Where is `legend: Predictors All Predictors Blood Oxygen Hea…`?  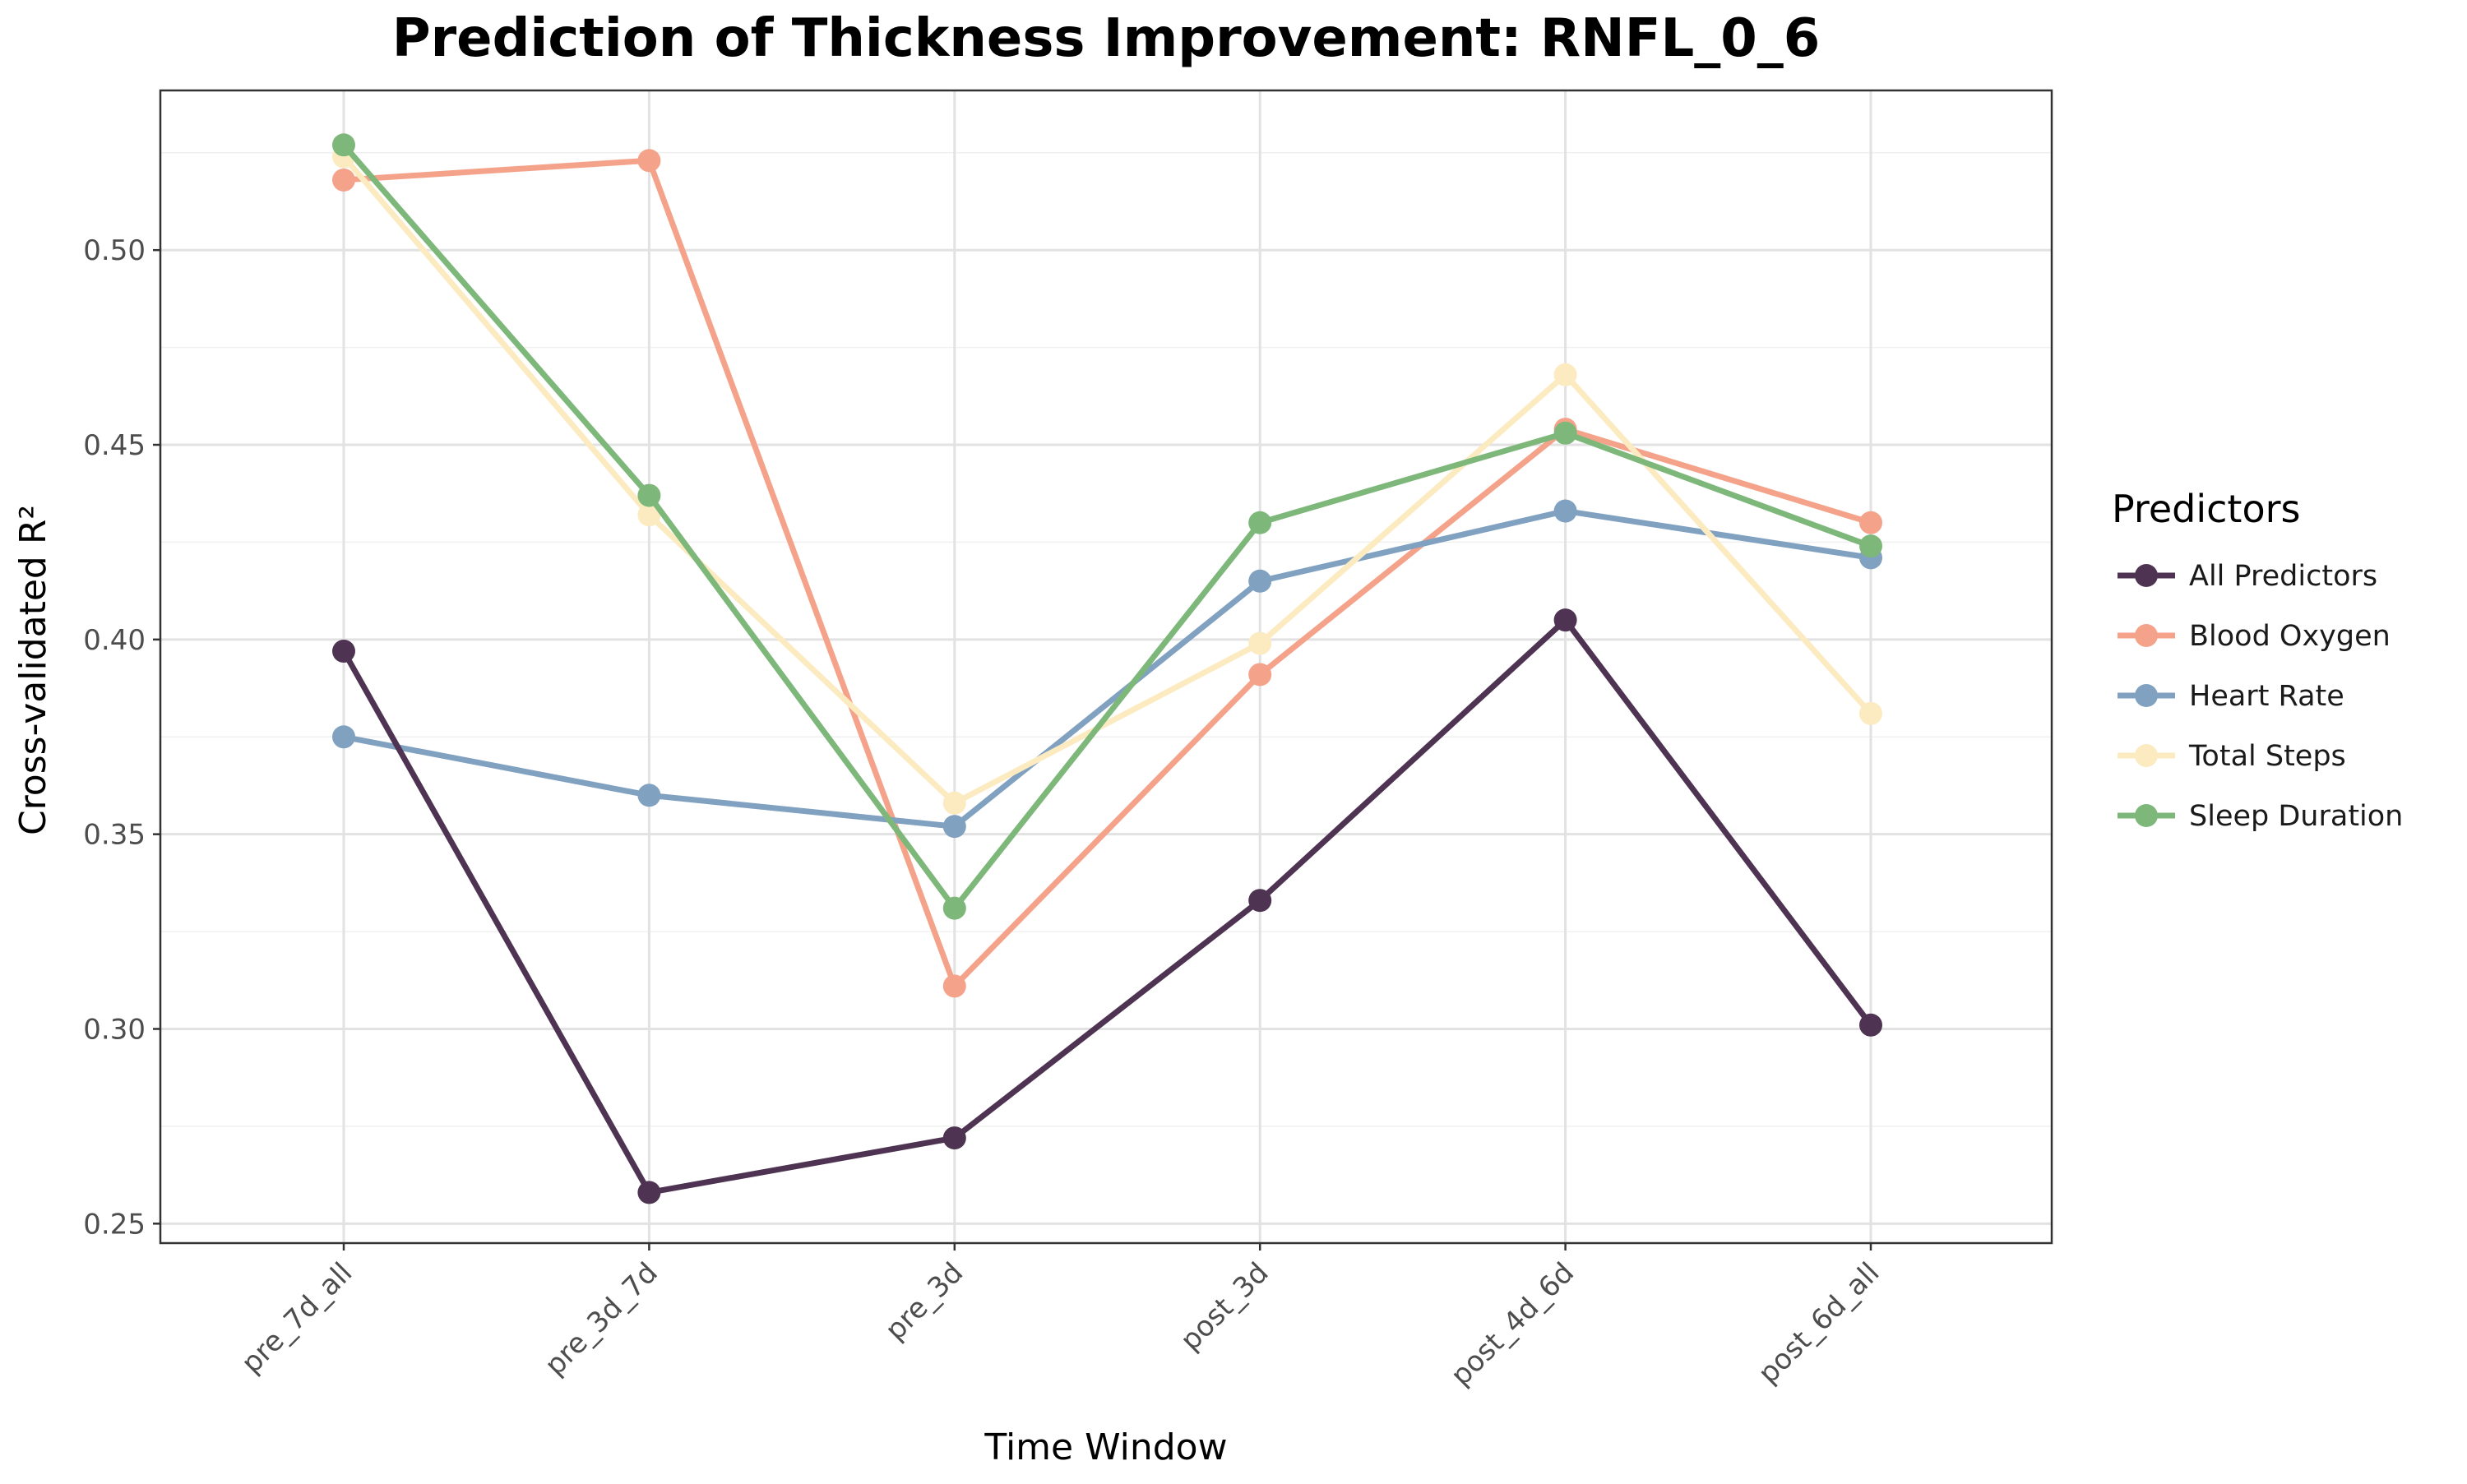 legend: Predictors All Predictors Blood Oxygen Hea… is located at coordinates (2257, 660).